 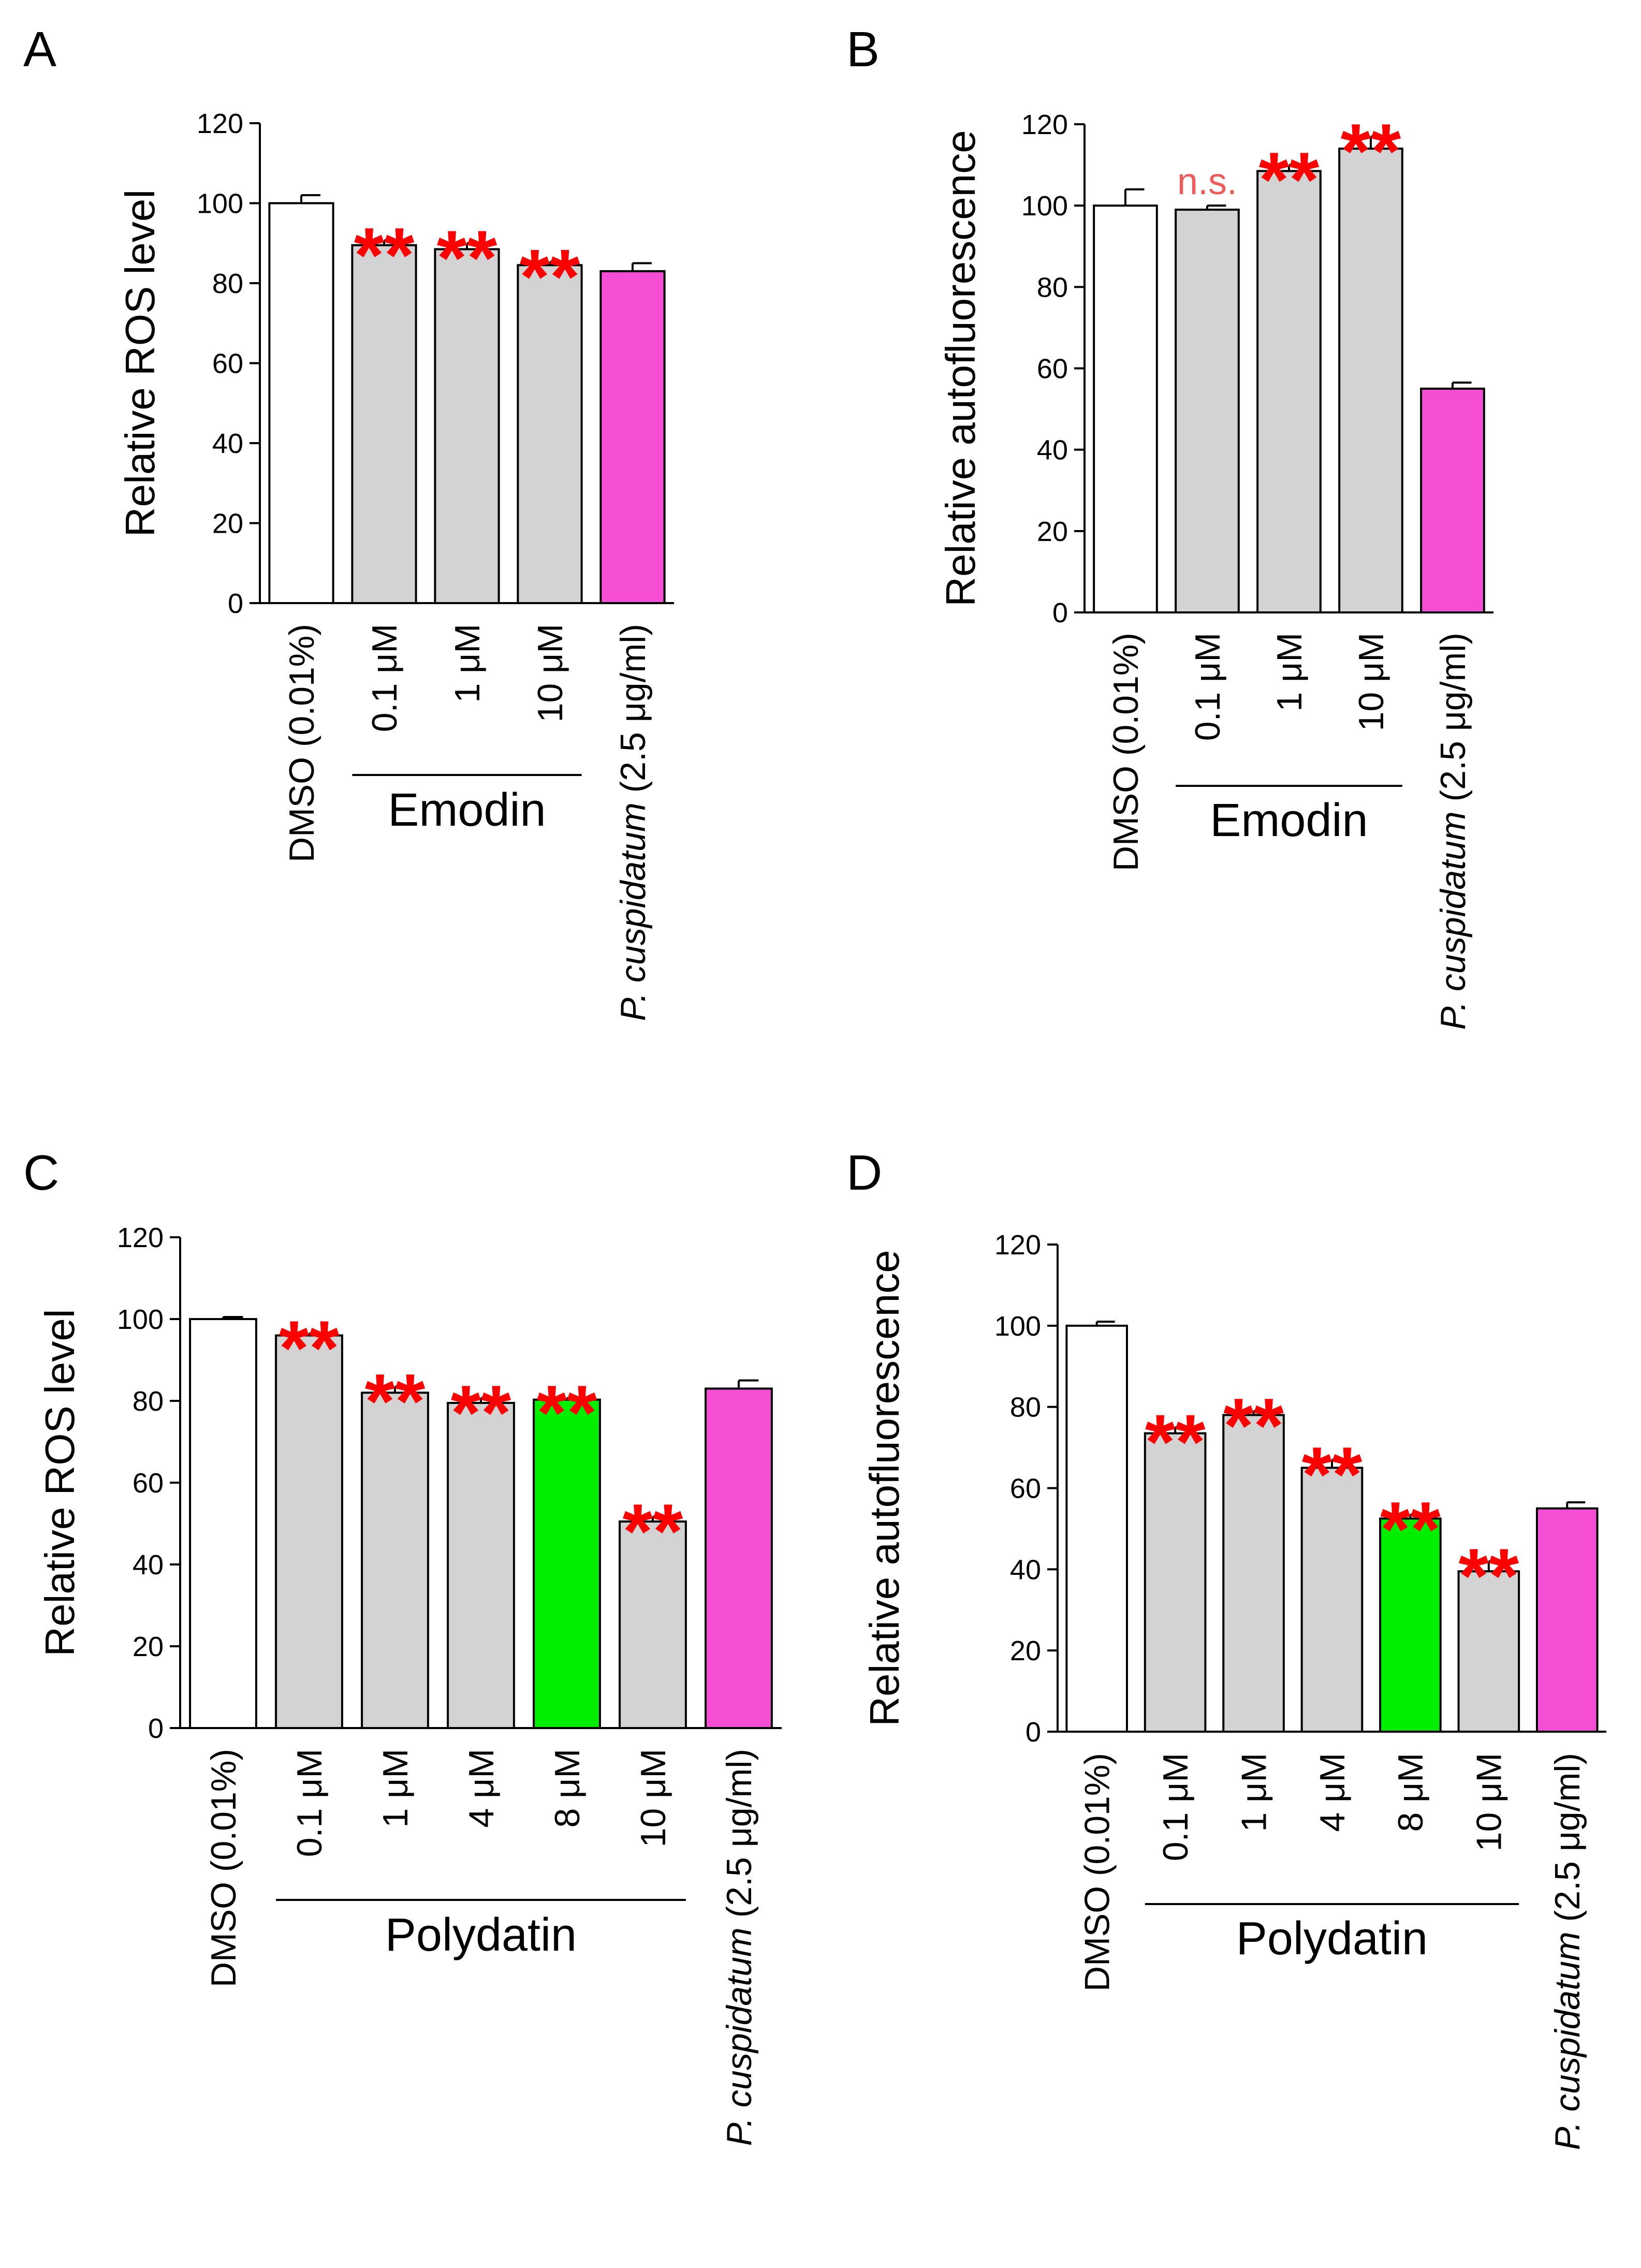 What do you see at coordinates (1207, 182) in the screenshot?
I see `significance-mark: n.s.` at bounding box center [1207, 182].